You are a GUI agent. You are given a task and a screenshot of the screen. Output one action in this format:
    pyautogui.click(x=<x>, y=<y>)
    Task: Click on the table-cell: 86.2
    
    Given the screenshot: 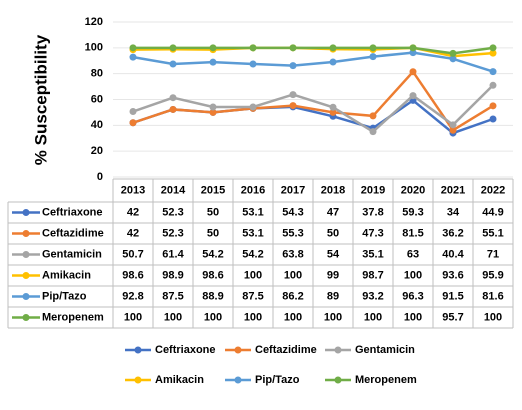 What is the action you would take?
    pyautogui.click(x=292, y=296)
    